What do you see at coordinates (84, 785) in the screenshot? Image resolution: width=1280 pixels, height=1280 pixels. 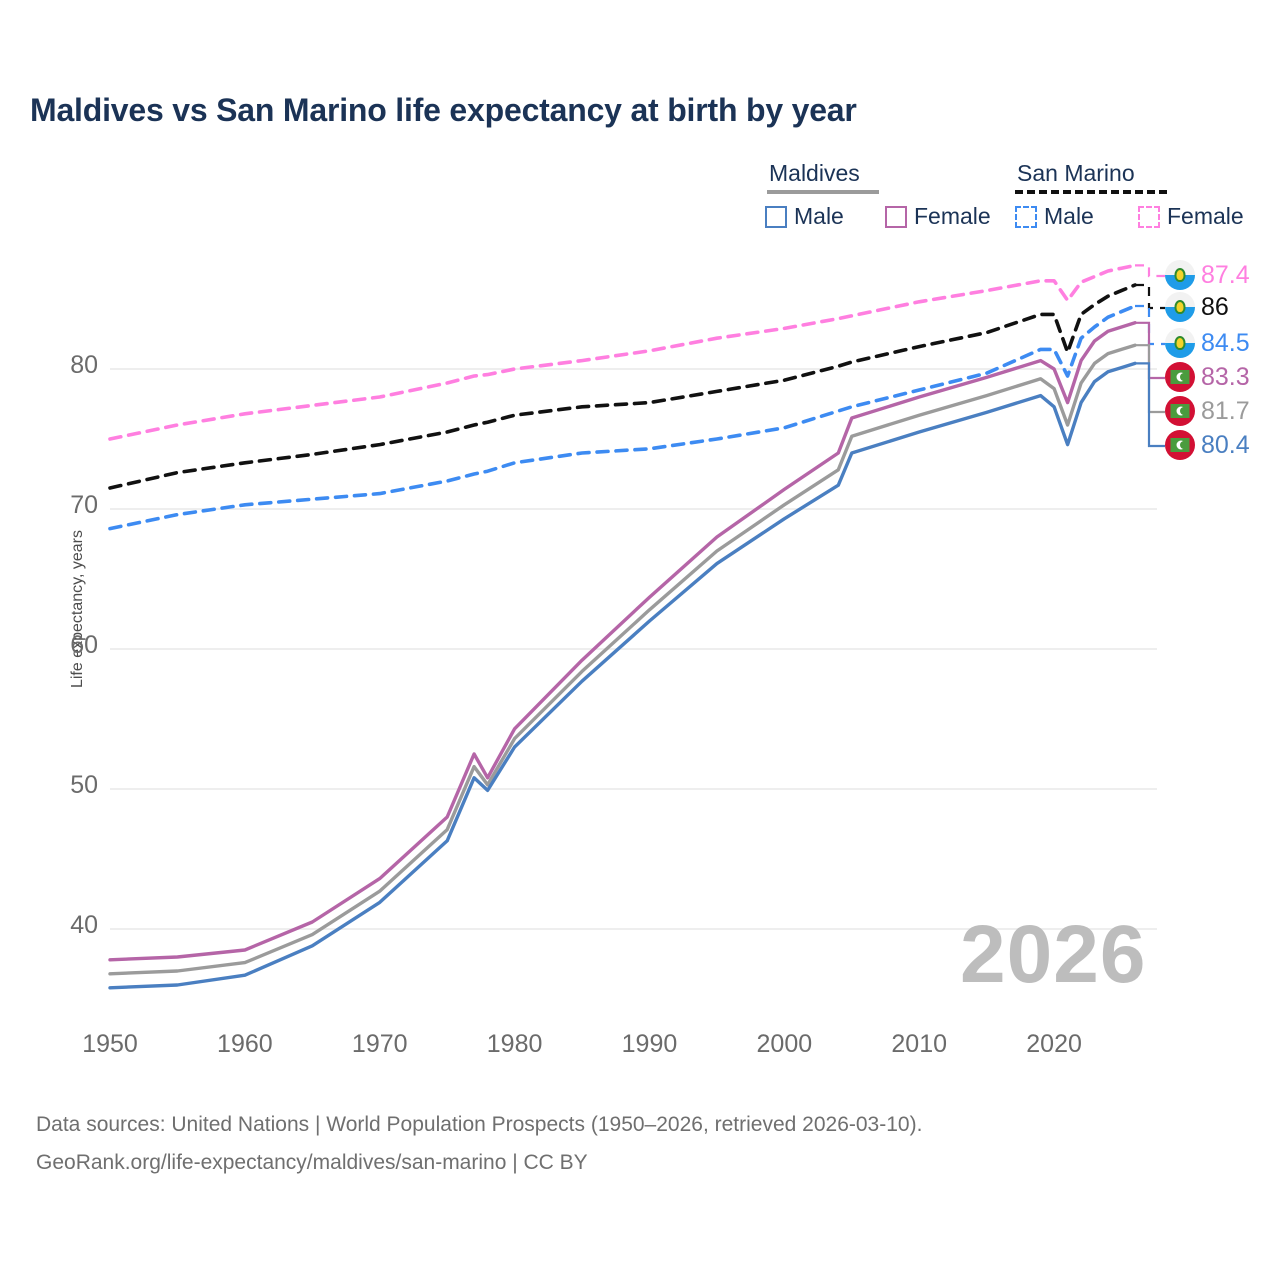 I see `y-tick-label: 50` at bounding box center [84, 785].